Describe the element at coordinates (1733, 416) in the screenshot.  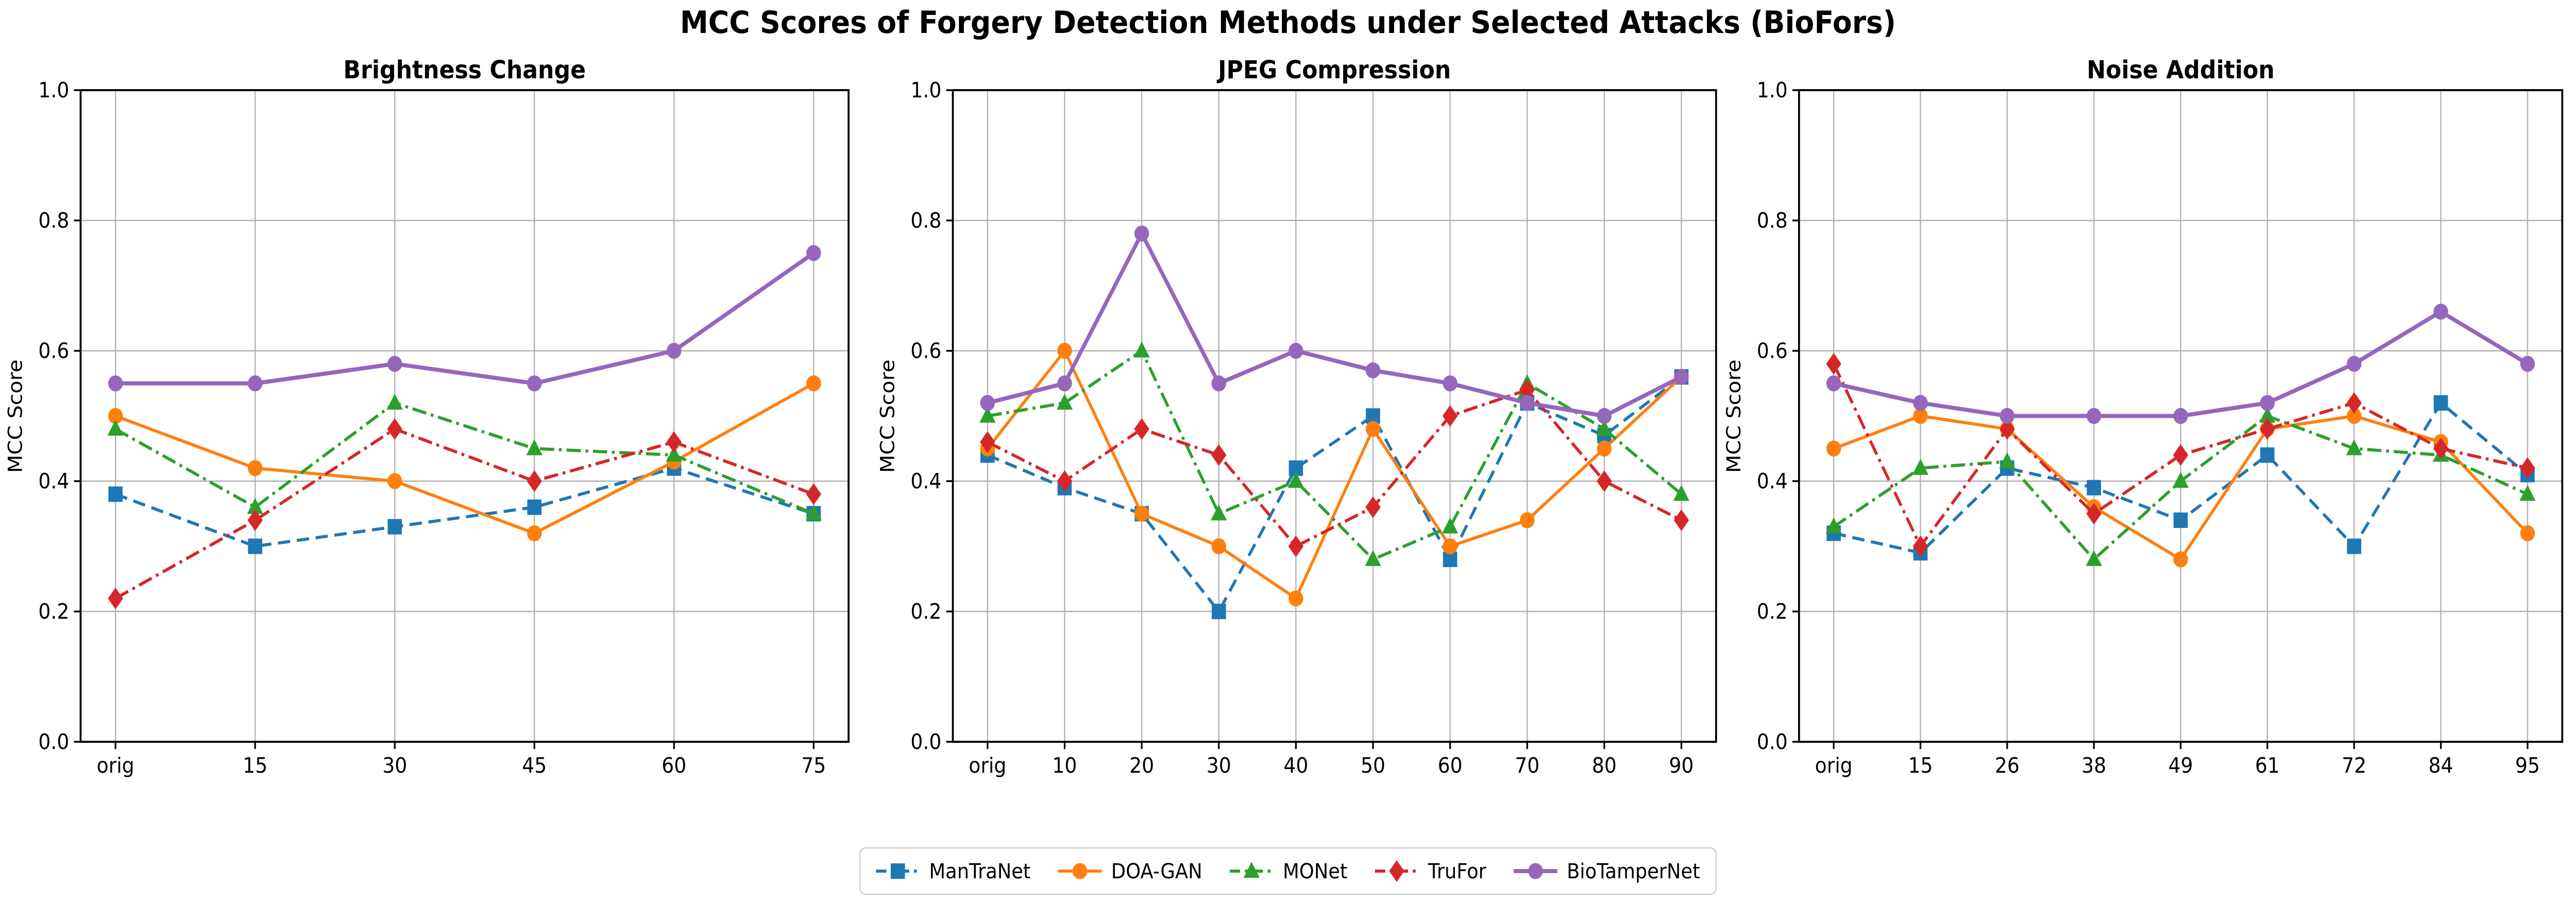
I see `subplot3-ylabel: MCC Score` at that location.